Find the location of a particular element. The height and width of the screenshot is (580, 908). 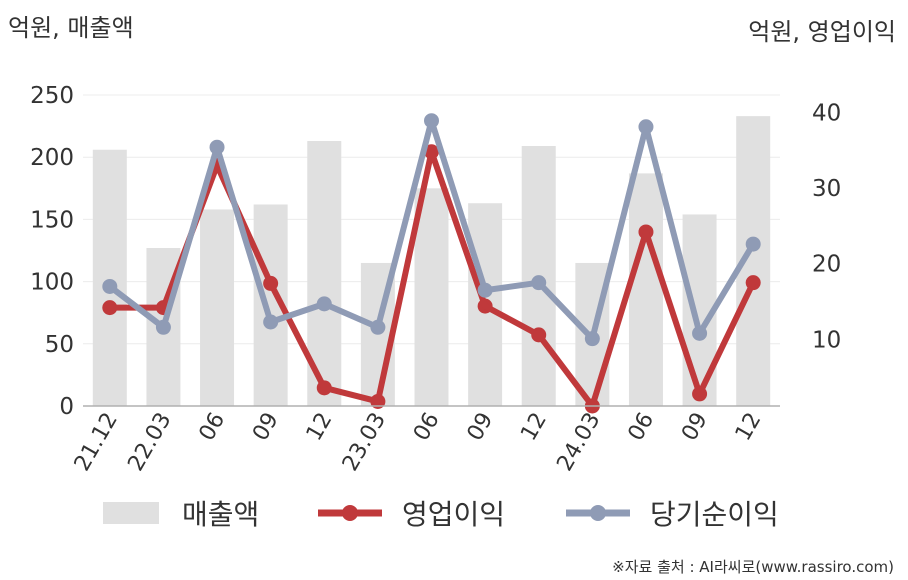

x-tick-label: 21.12 is located at coordinates (96, 442).